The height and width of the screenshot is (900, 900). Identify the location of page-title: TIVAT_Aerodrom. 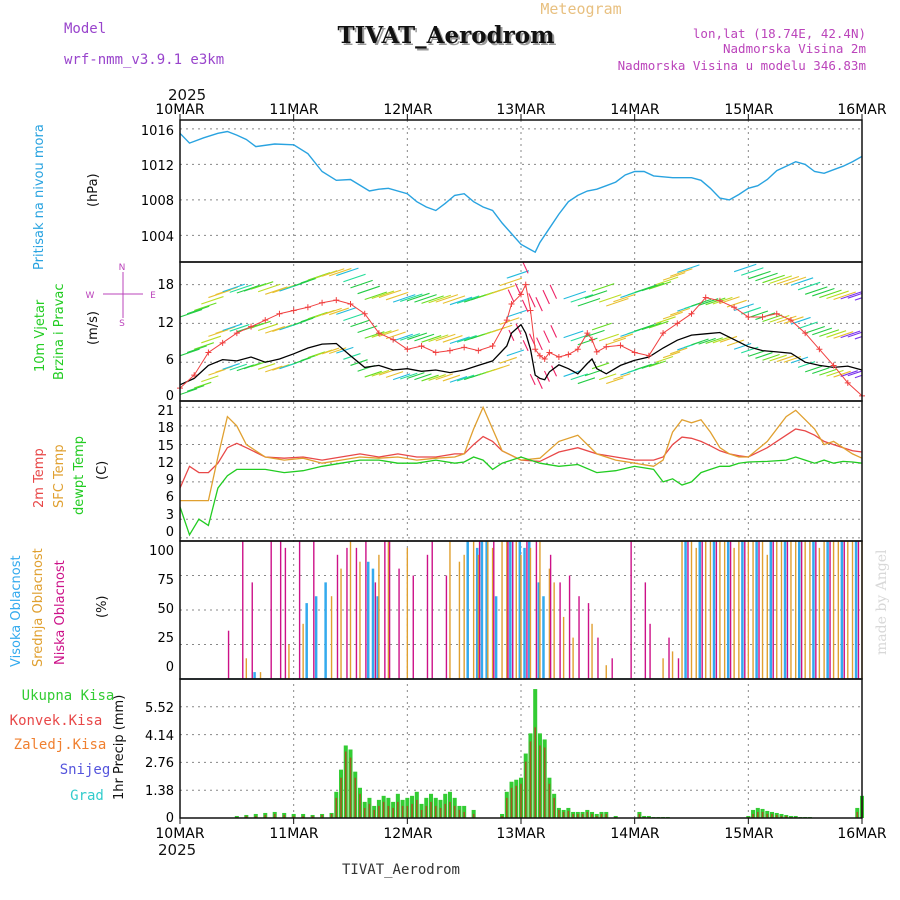
(446, 35).